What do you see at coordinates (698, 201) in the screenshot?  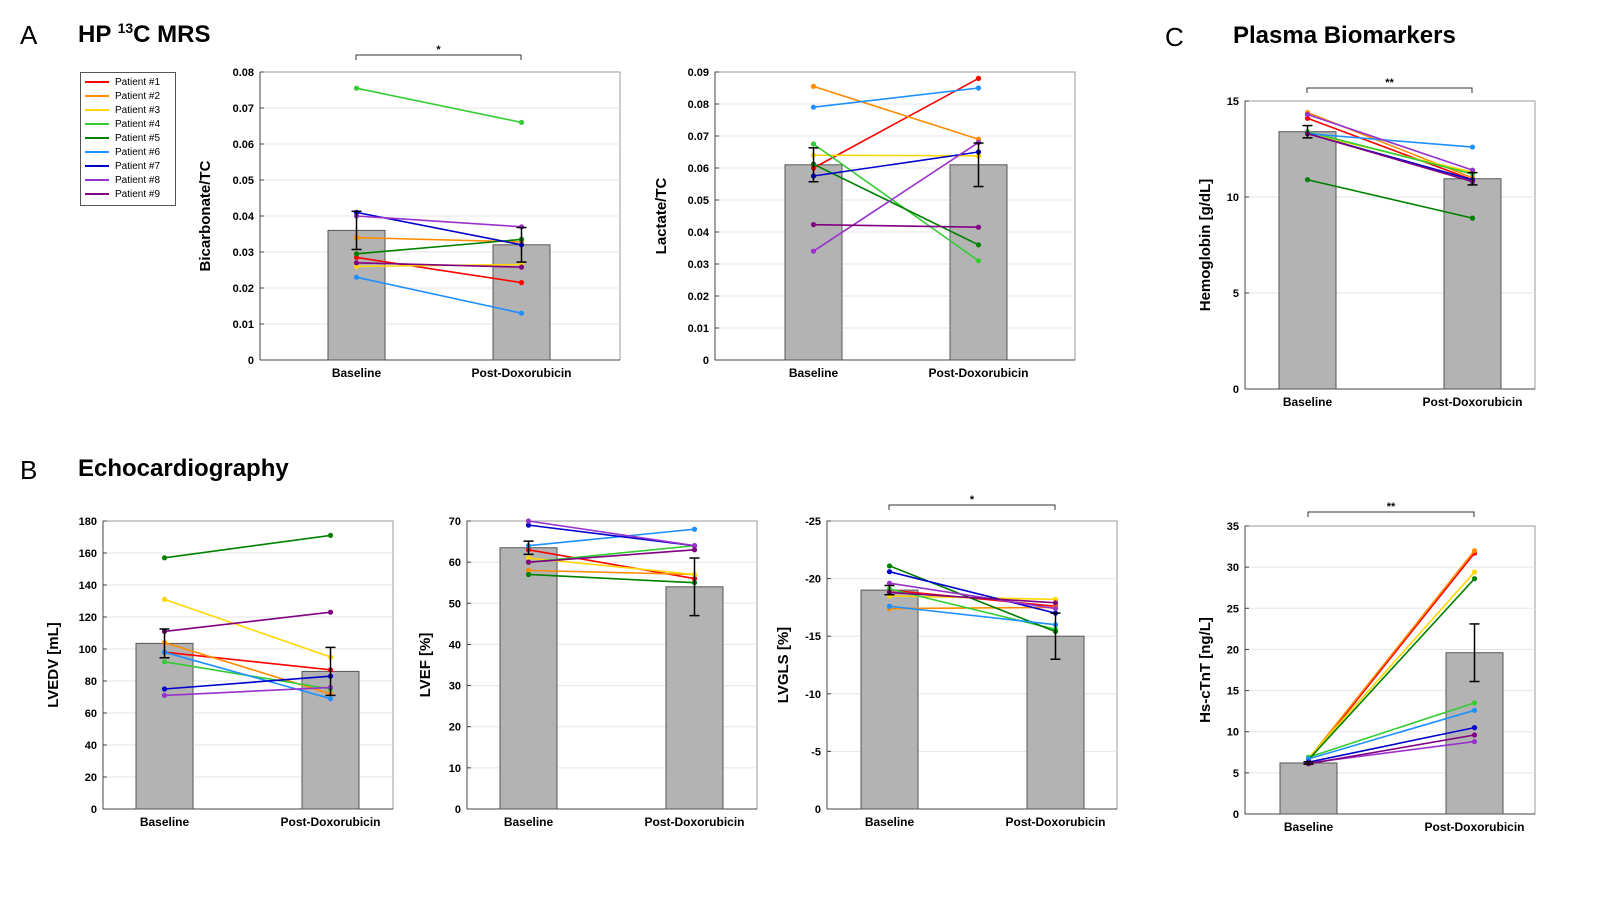 I see `y-tick-label: 0.05` at bounding box center [698, 201].